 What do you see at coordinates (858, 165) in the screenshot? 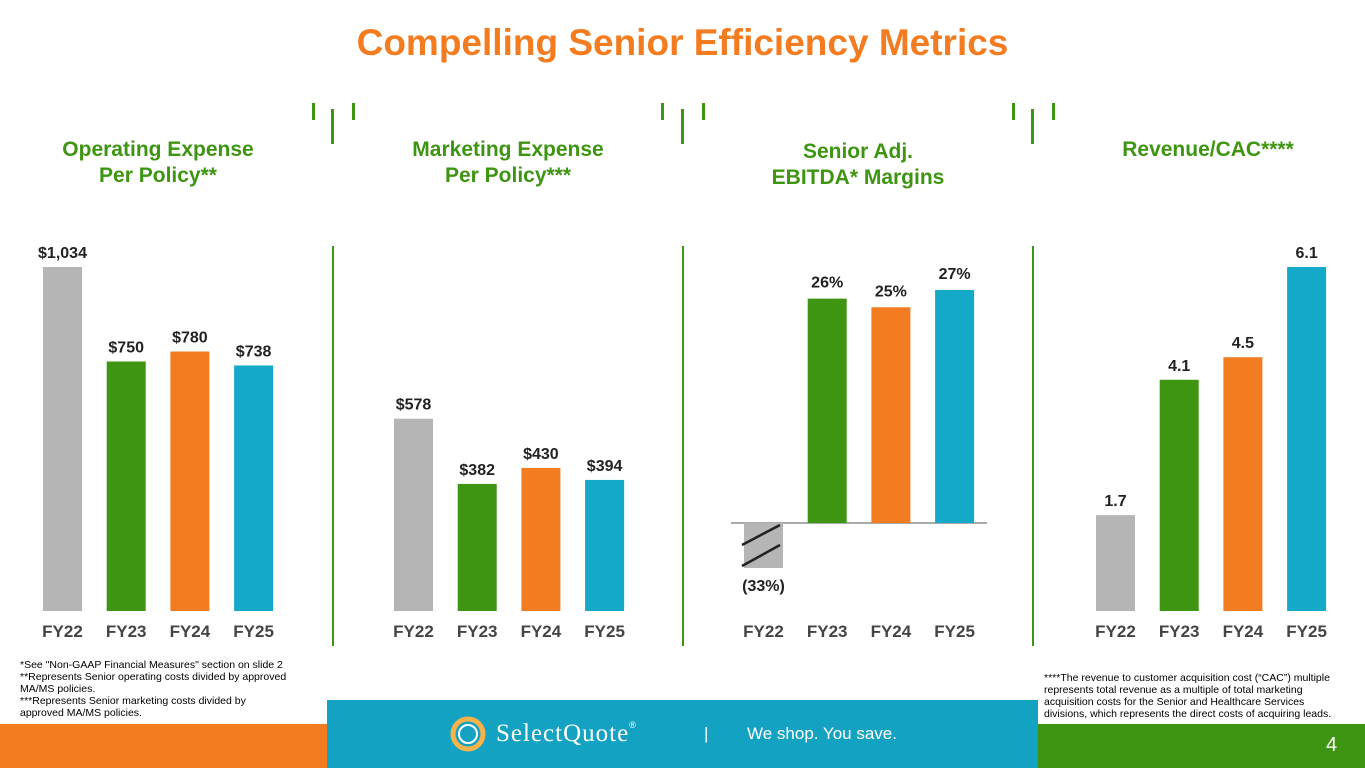
I see `panel-title-ebitda: Senior Adj. EBITDA* Margins` at bounding box center [858, 165].